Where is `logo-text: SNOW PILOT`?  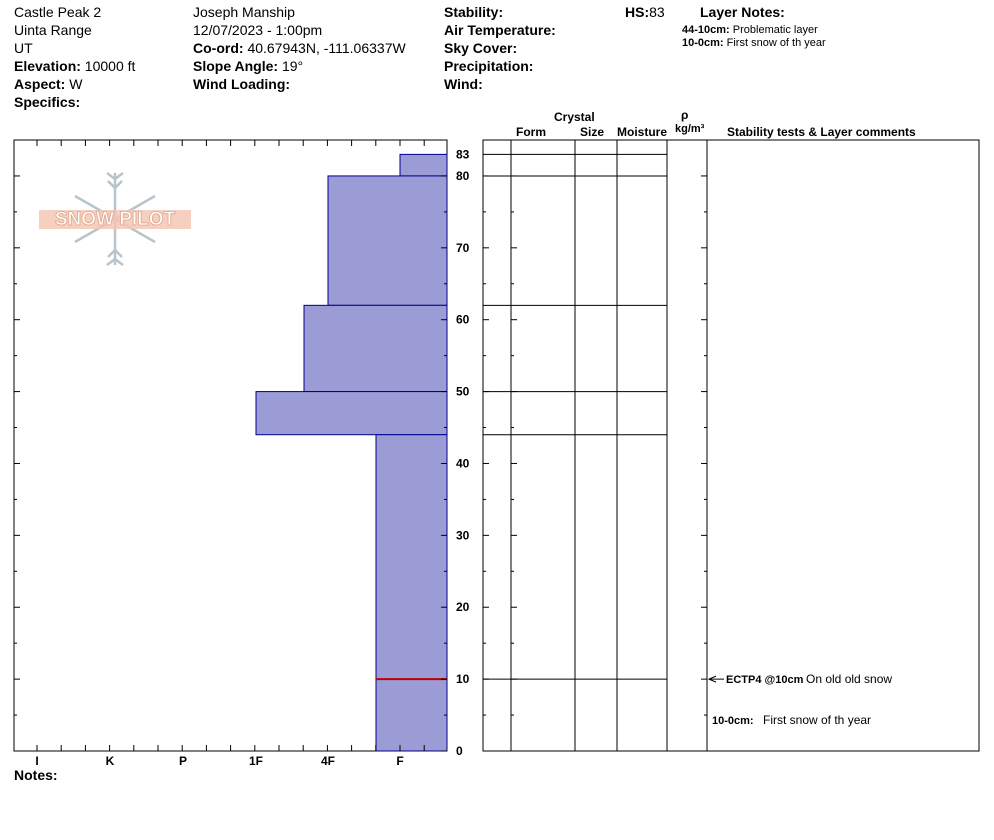 logo-text: SNOW PILOT is located at coordinates (115, 219).